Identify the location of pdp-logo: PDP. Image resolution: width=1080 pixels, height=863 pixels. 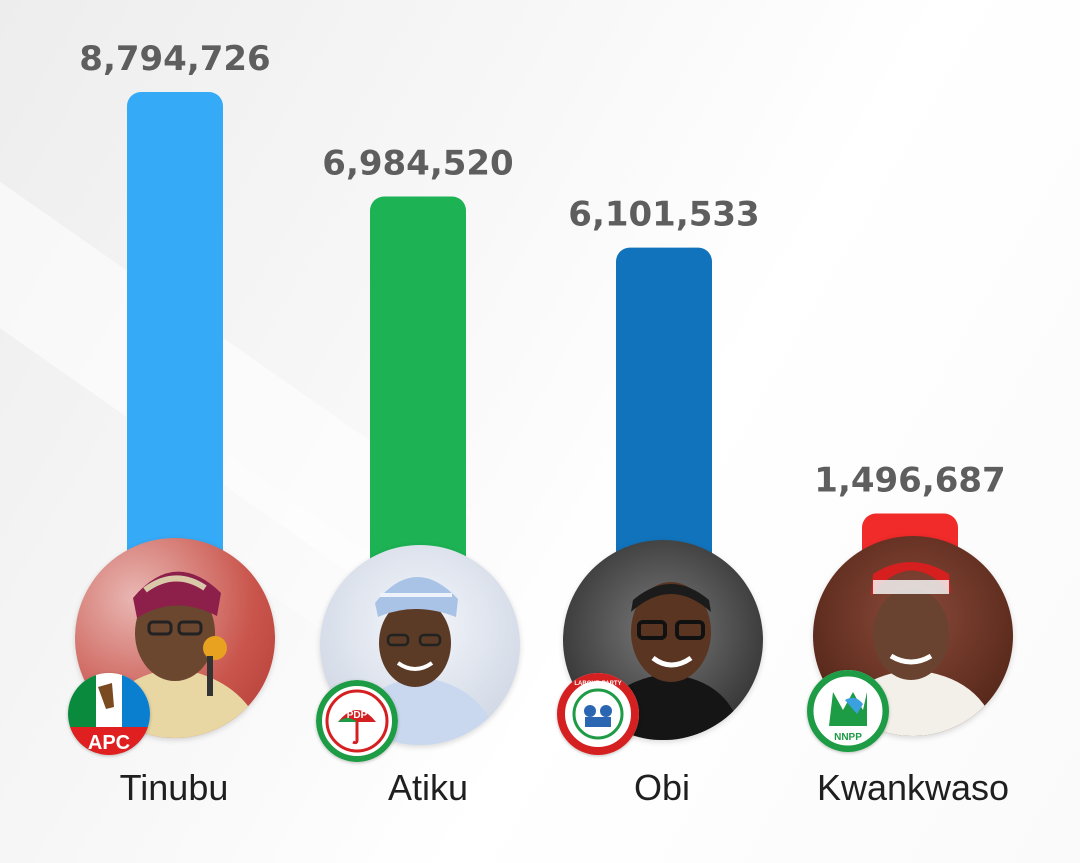
(357, 721).